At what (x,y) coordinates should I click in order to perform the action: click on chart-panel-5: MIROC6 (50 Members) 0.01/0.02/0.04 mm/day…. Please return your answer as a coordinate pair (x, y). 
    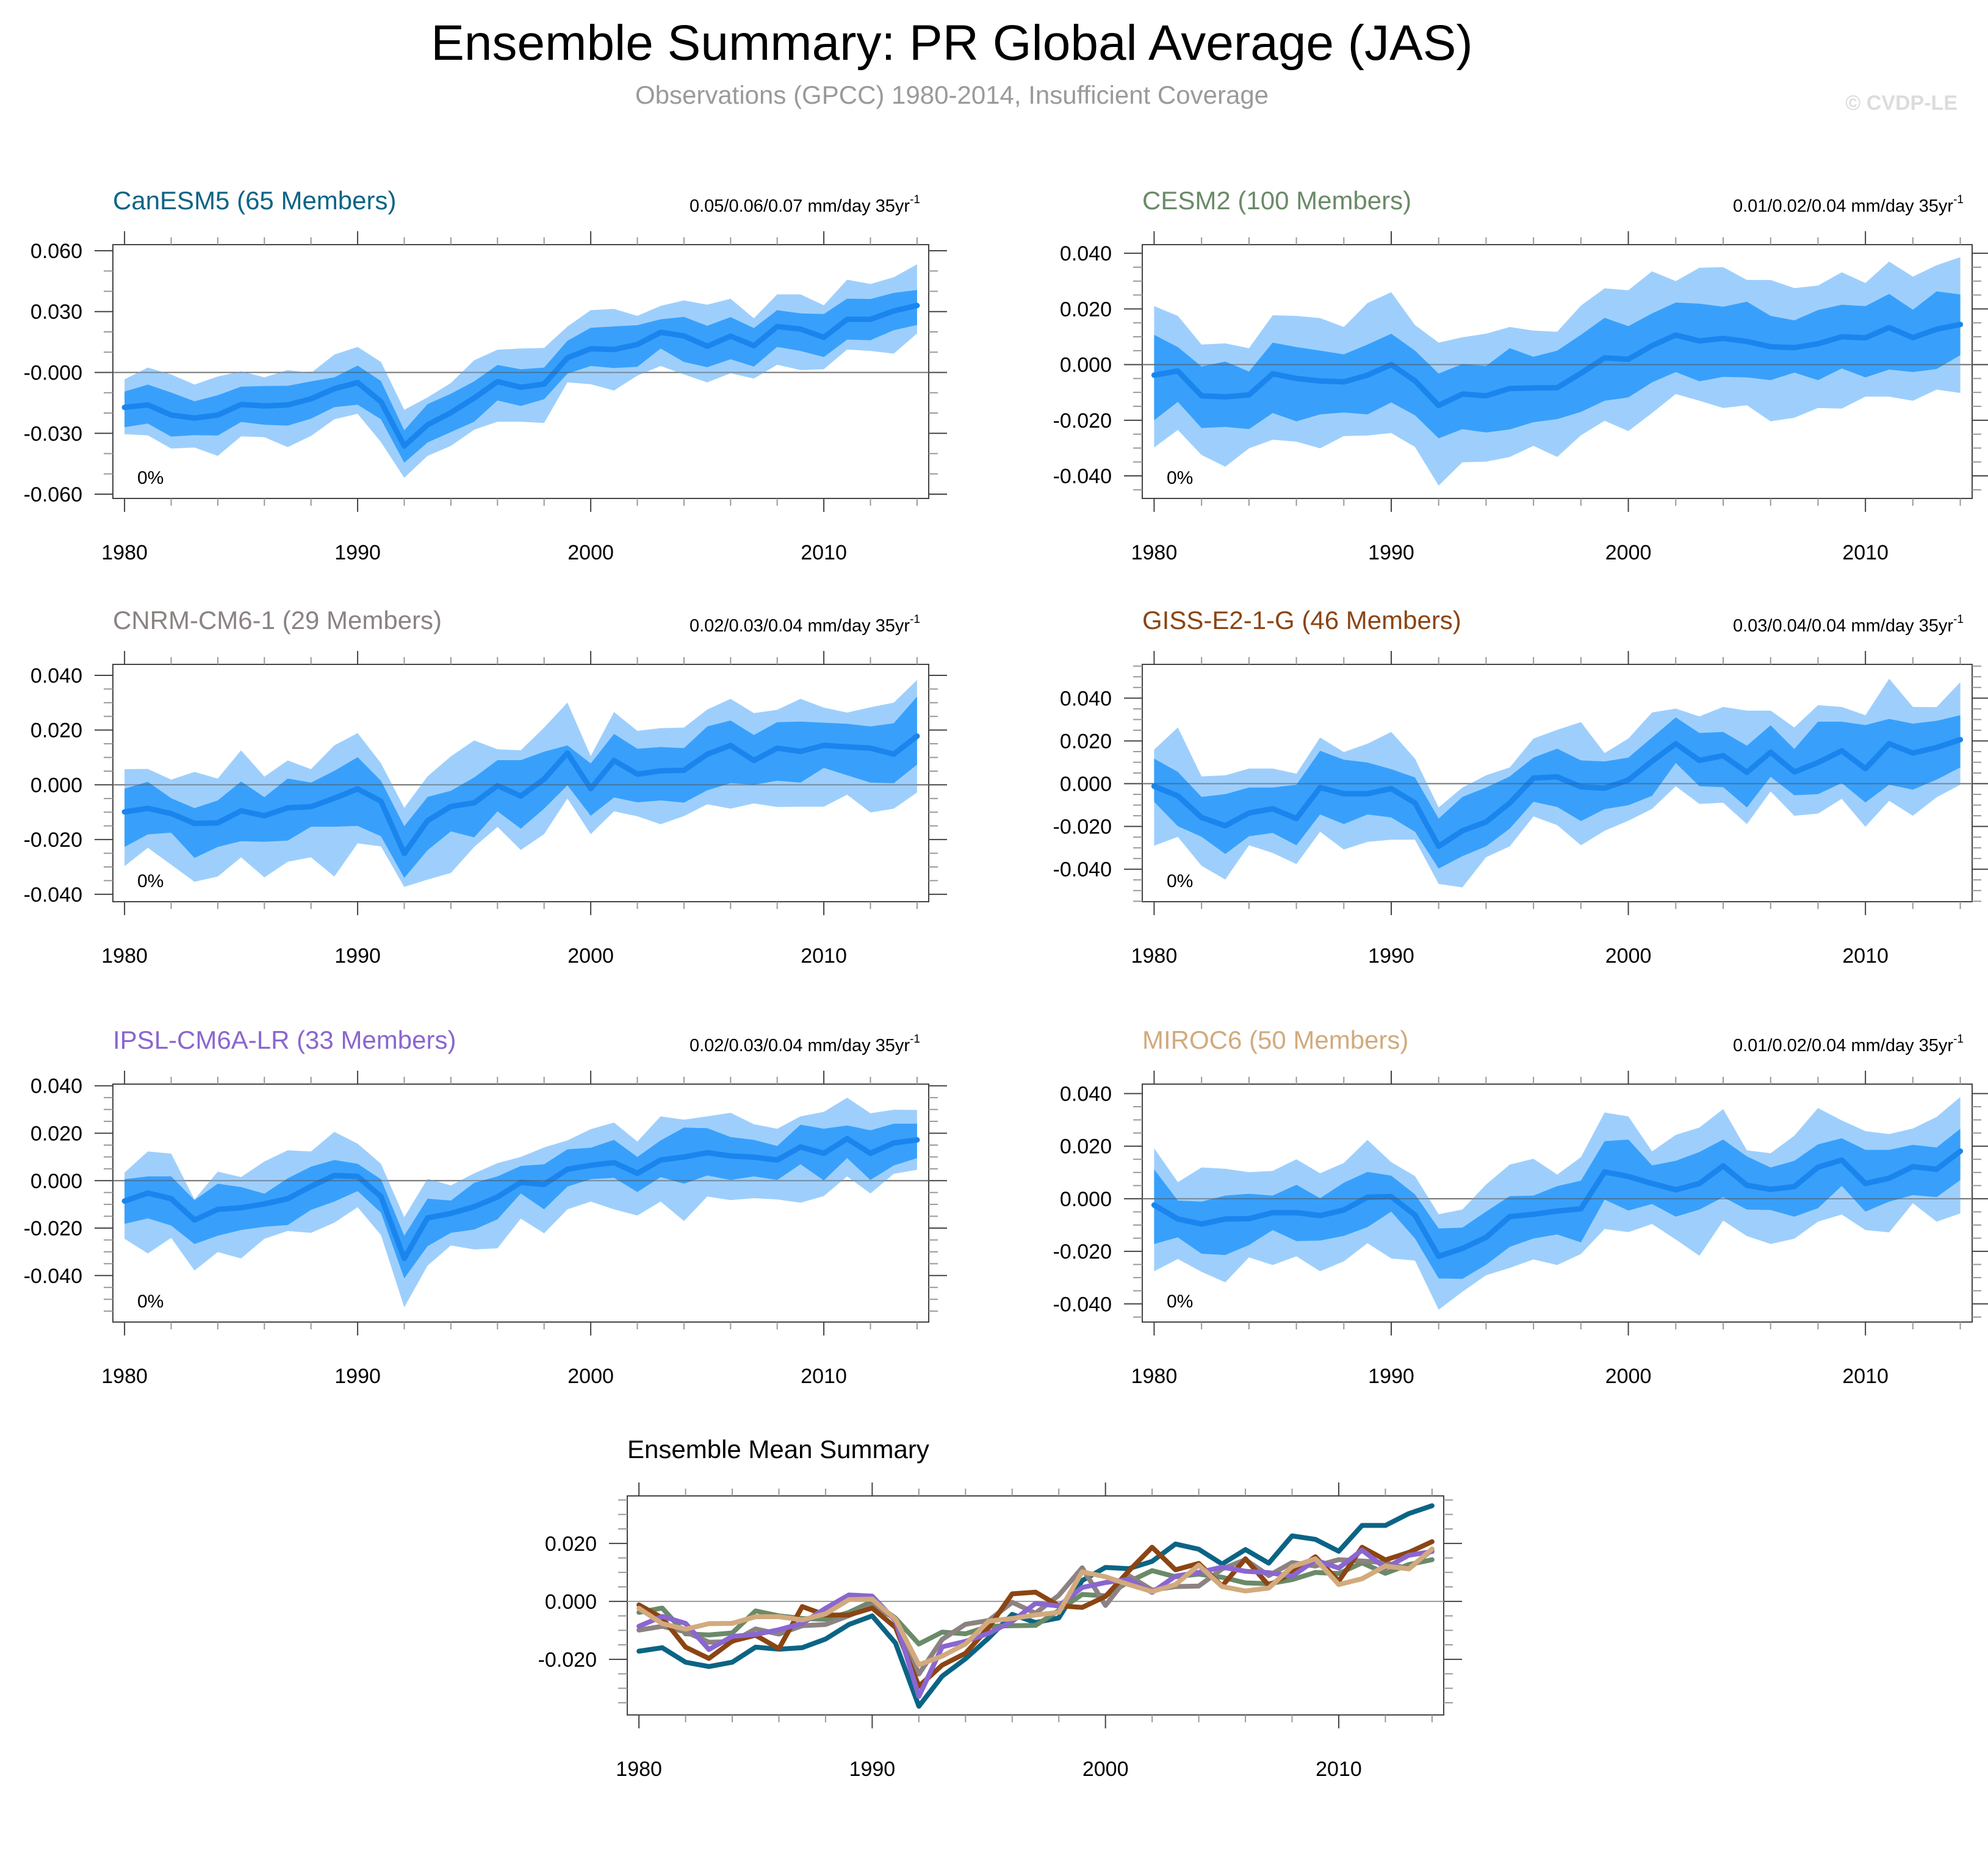
    Looking at the image, I should click on (1520, 1207).